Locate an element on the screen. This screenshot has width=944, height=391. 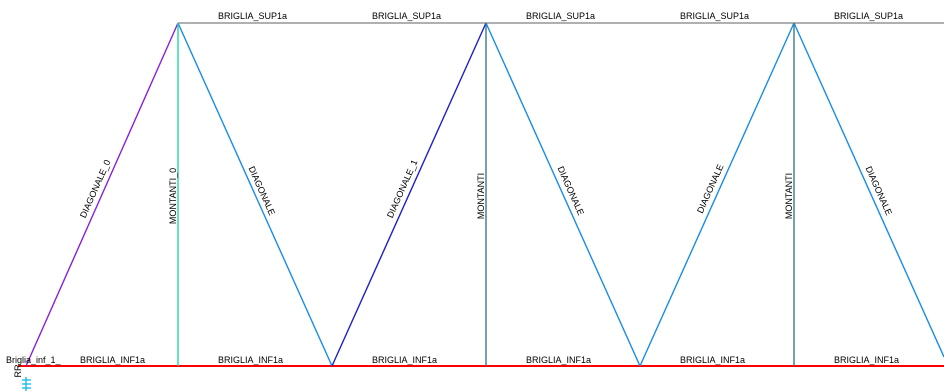
diagonal-b is located at coordinates (563, 194).